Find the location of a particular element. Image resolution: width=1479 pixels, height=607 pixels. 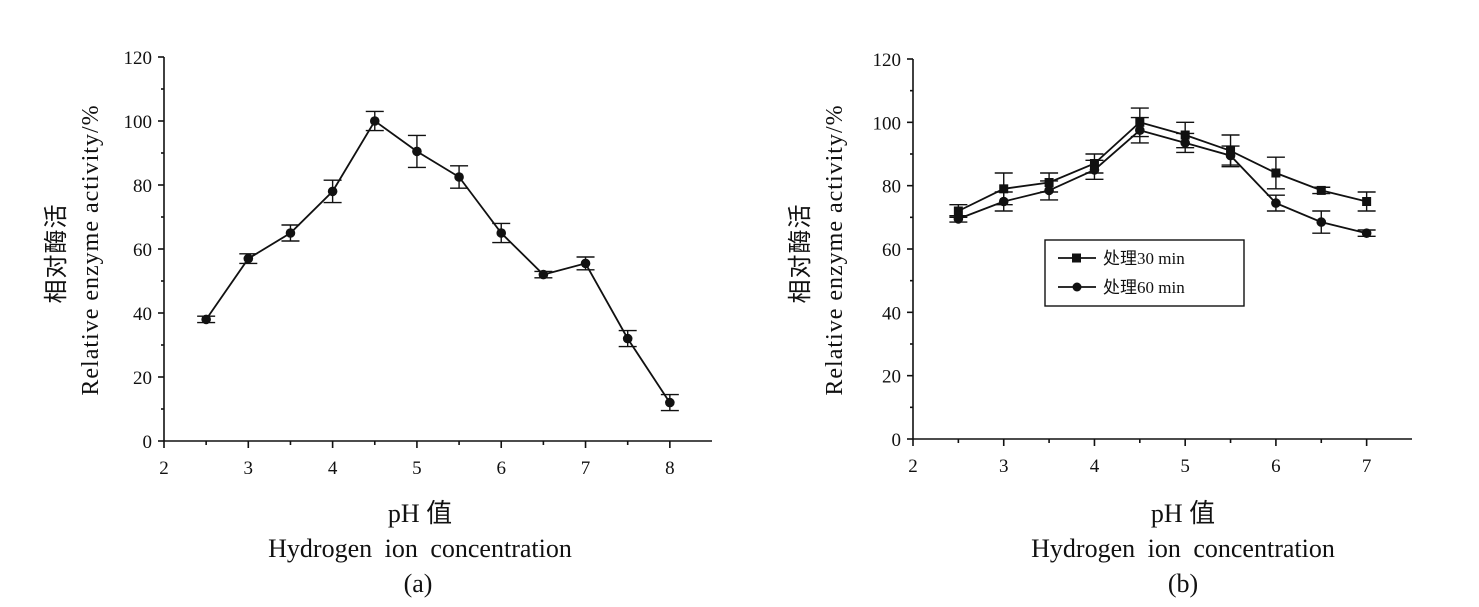

panel-b-y-tick-labels: 0 20 40 60 80 100 120 is located at coordinates (887, 250).